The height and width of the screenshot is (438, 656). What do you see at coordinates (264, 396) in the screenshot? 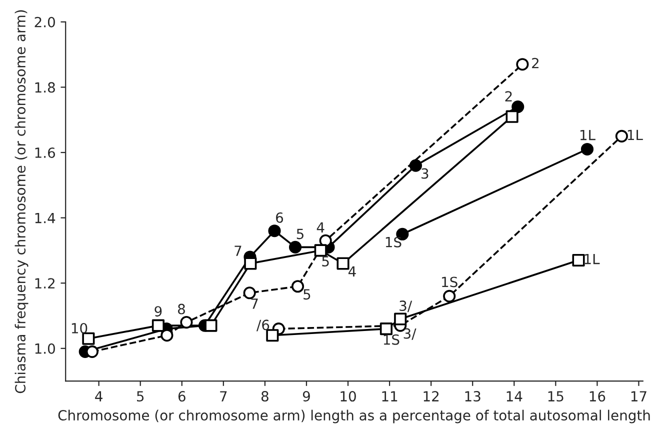
I see `x-tick-label: 8` at bounding box center [264, 396].